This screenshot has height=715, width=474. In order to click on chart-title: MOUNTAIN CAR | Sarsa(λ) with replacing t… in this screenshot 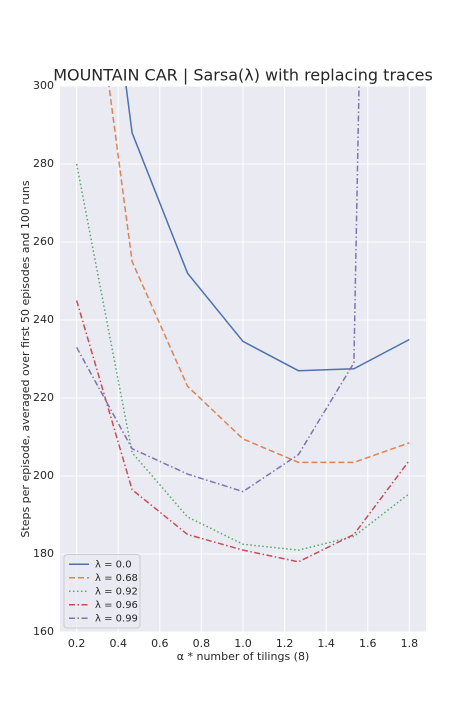, I will do `click(243, 75)`.